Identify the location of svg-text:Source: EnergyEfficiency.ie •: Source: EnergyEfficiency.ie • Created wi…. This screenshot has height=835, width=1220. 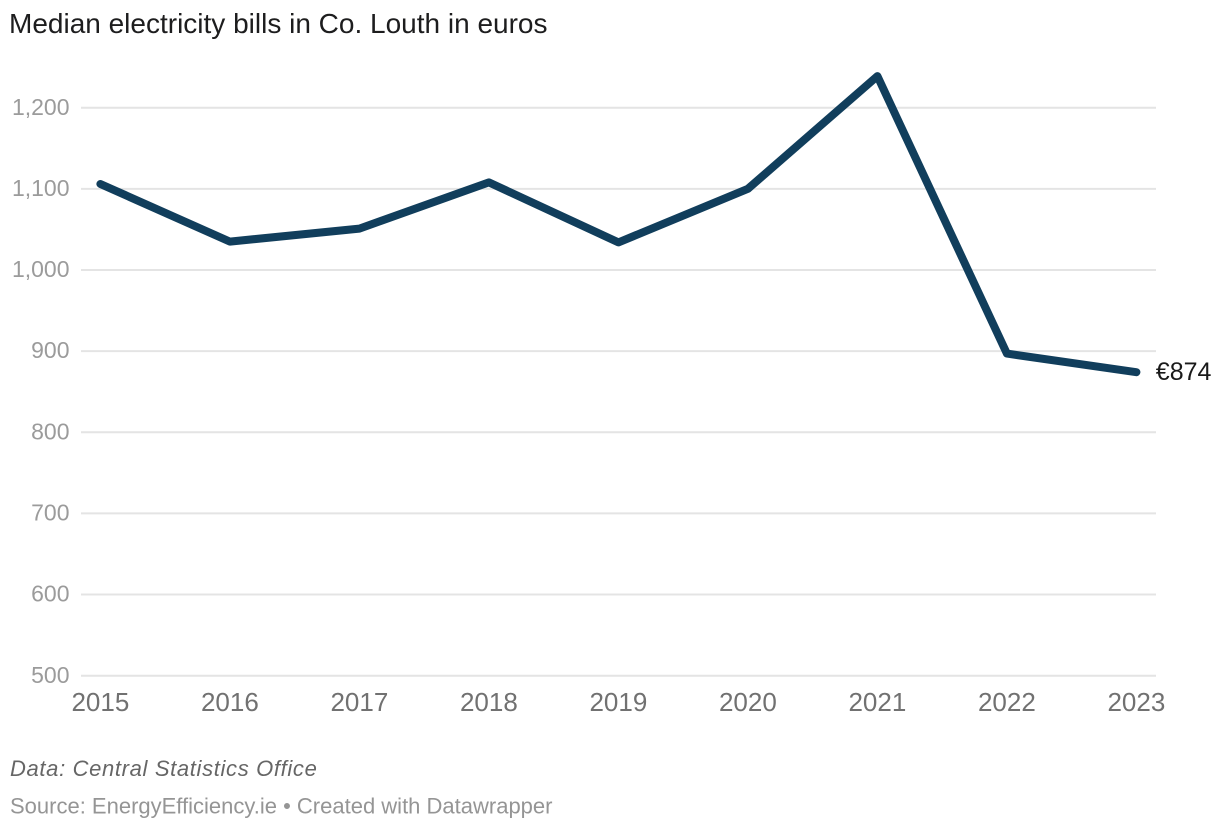
(281, 805).